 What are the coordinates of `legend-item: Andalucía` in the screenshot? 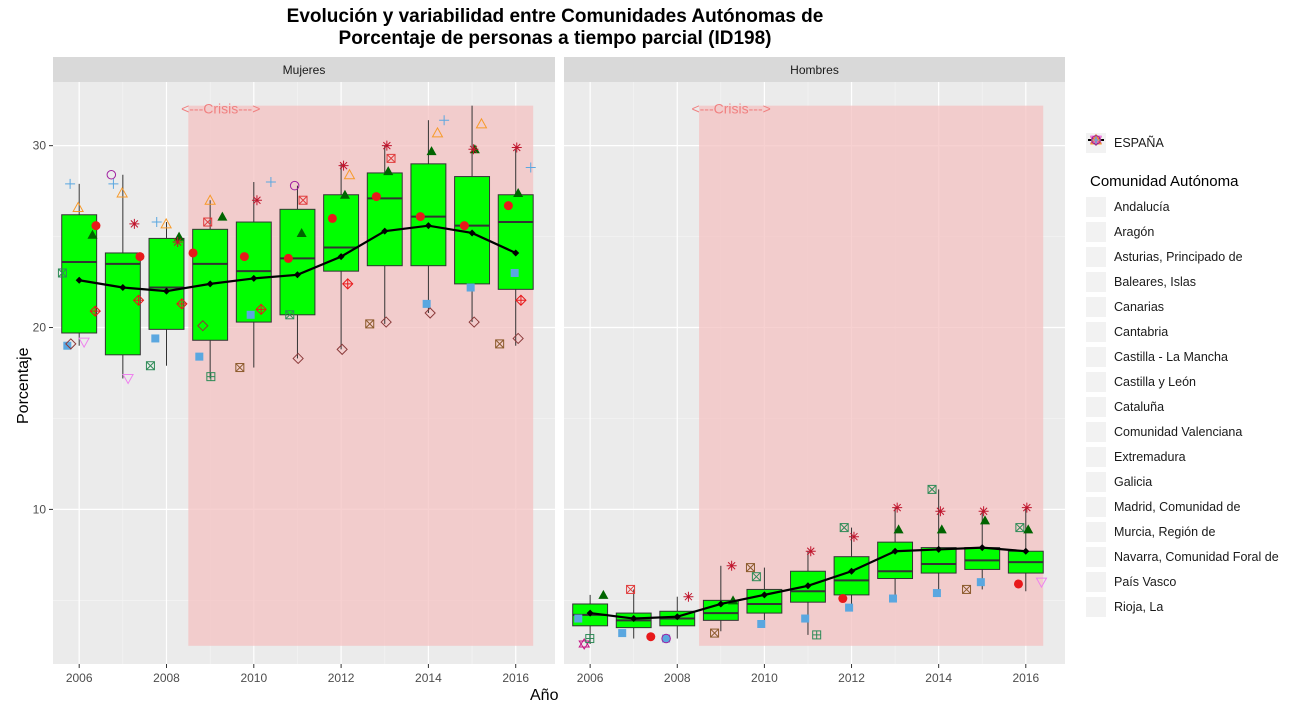 It's located at (1191, 177).